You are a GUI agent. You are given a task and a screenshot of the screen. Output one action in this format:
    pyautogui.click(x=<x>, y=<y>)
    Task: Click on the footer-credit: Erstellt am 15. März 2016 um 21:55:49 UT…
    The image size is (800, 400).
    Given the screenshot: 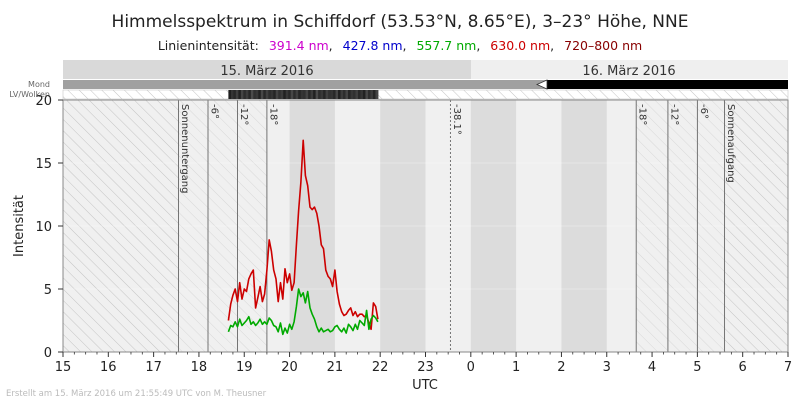 What is the action you would take?
    pyautogui.click(x=136, y=394)
    